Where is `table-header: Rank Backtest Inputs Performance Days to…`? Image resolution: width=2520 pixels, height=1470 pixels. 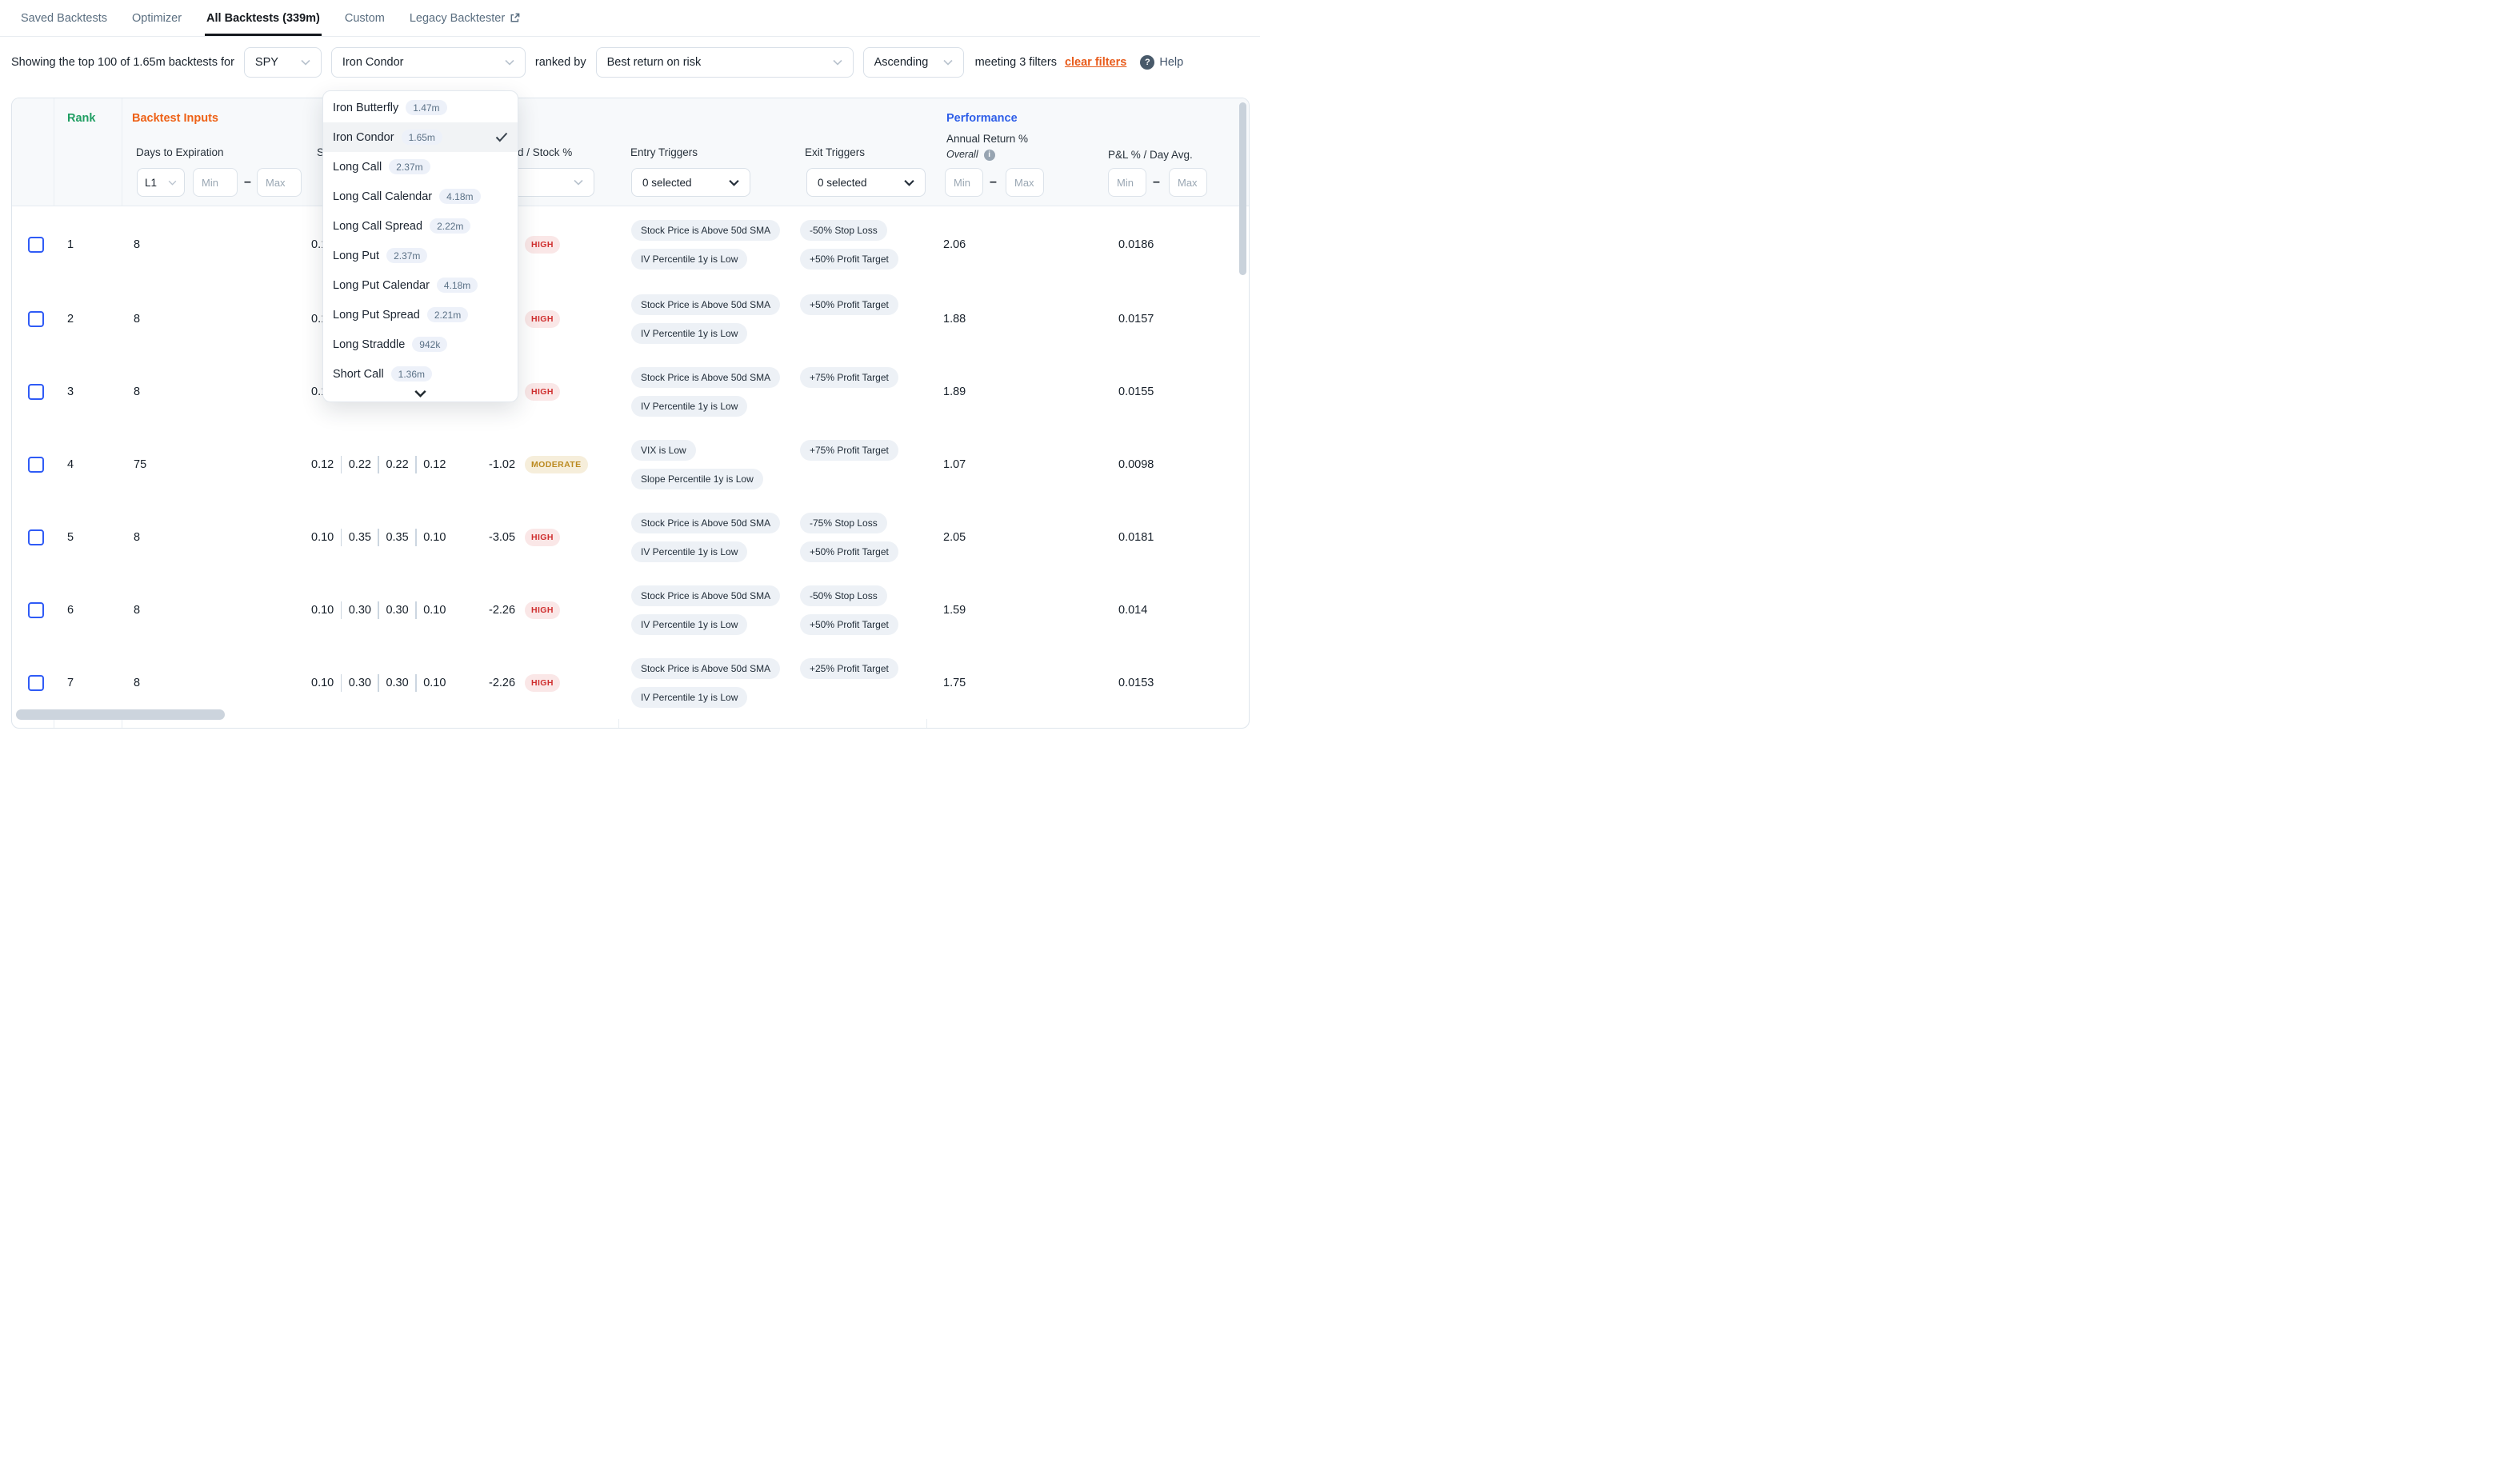 table-header: Rank Backtest Inputs Performance Days to… is located at coordinates (630, 152).